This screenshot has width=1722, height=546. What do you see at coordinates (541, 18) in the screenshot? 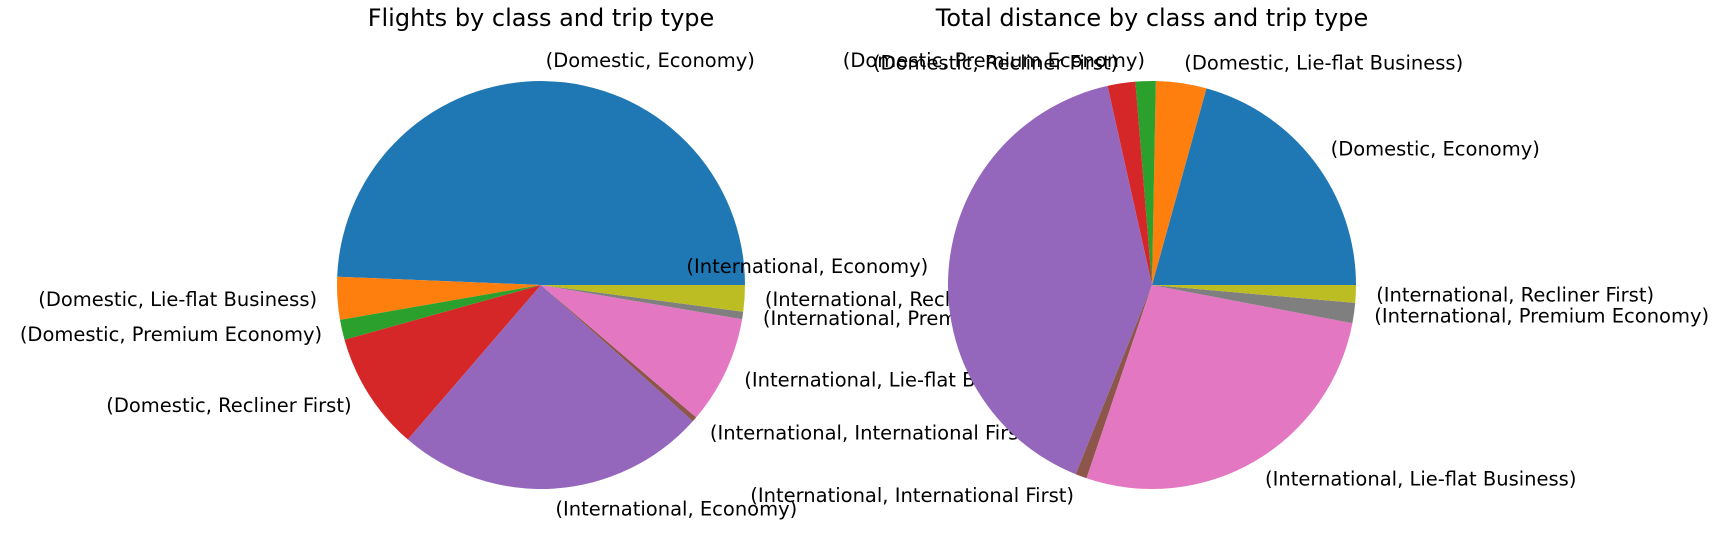
I see `chart-title-flights: Flights by class and trip type` at bounding box center [541, 18].